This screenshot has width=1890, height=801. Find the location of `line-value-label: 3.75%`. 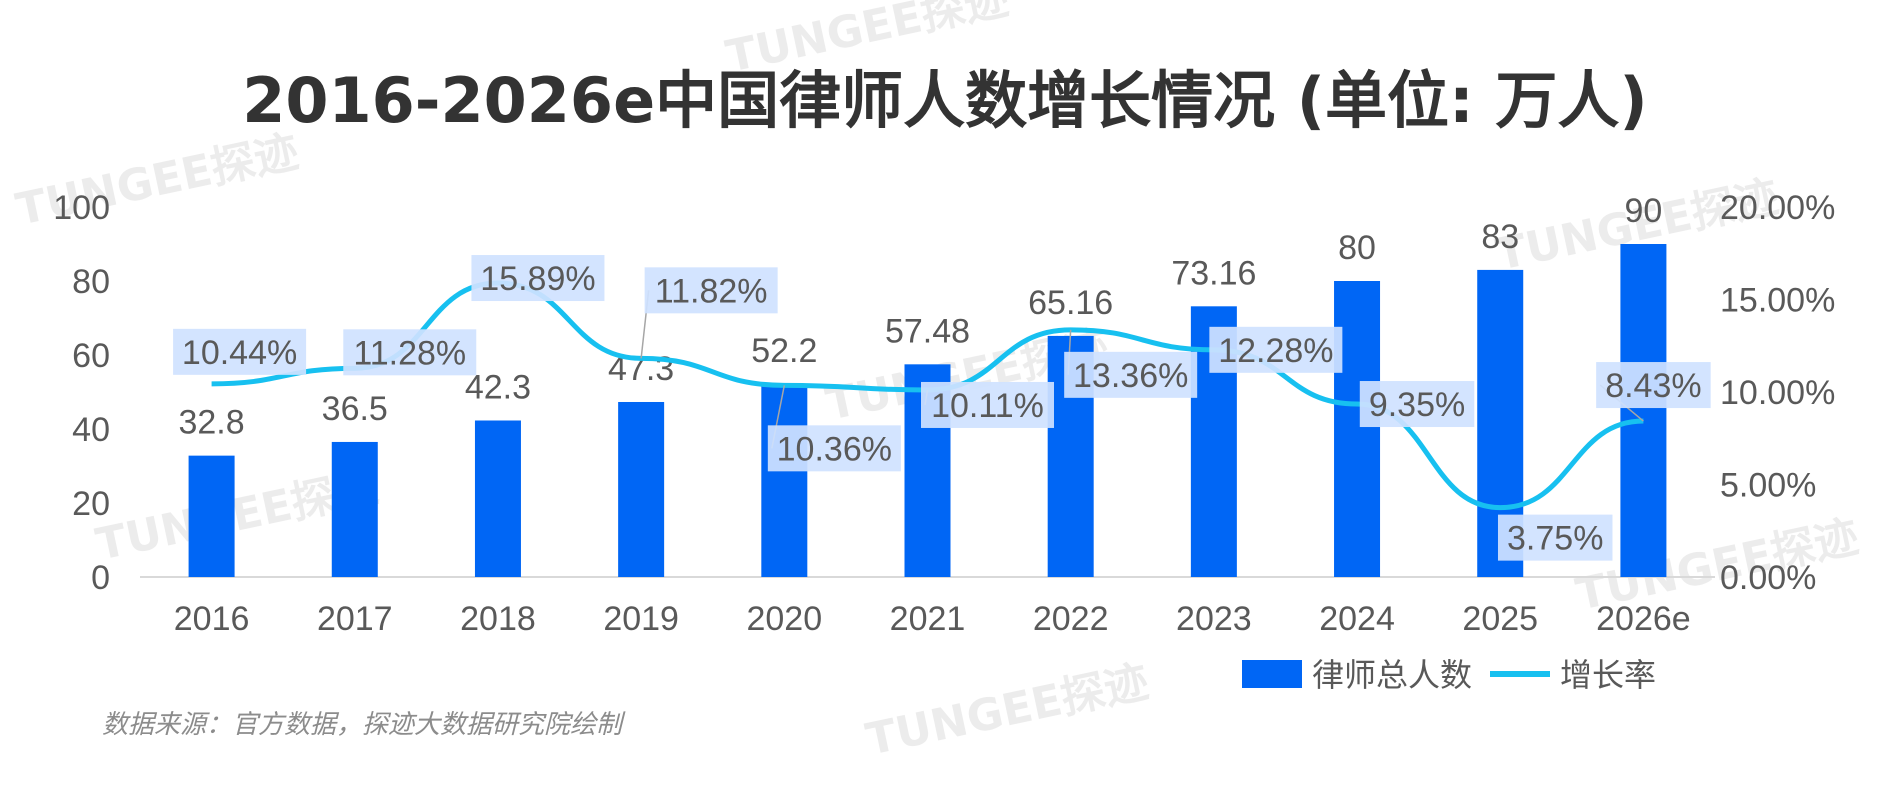

line-value-label: 3.75% is located at coordinates (1555, 539).